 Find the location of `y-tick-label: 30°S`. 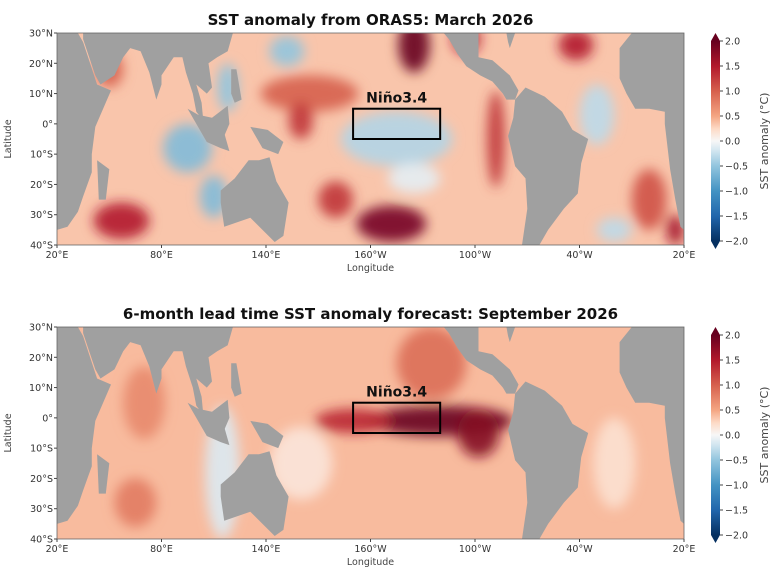

y-tick-label: 30°S is located at coordinates (41, 215).